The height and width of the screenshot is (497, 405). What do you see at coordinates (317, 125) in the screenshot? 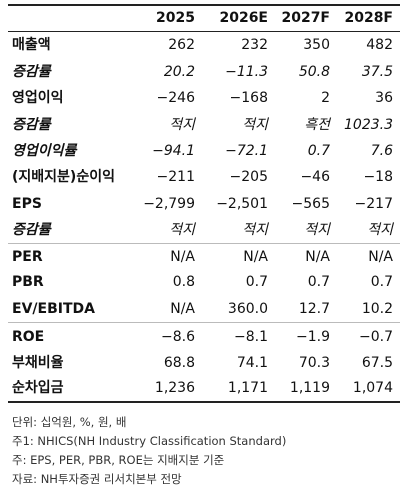
I see `cell: 흑전` at bounding box center [317, 125].